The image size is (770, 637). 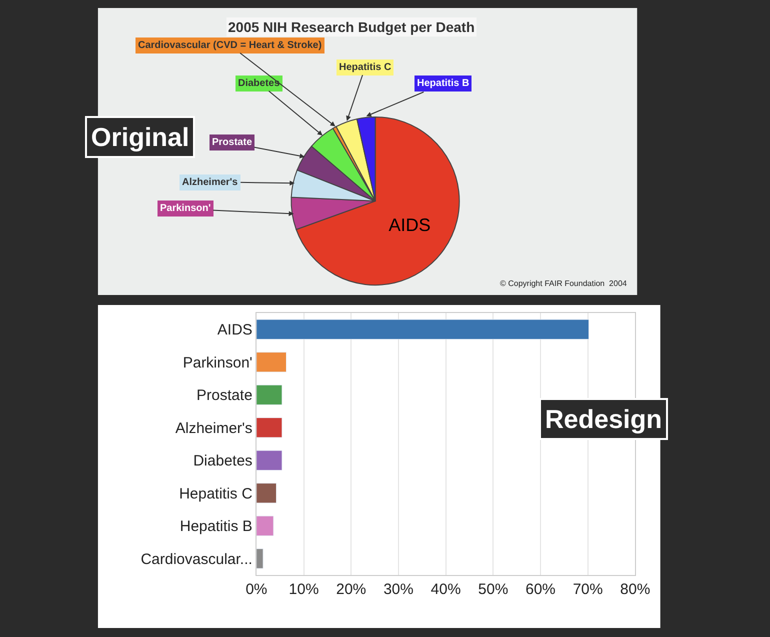 What do you see at coordinates (409, 225) in the screenshot?
I see `slice-label: AIDS` at bounding box center [409, 225].